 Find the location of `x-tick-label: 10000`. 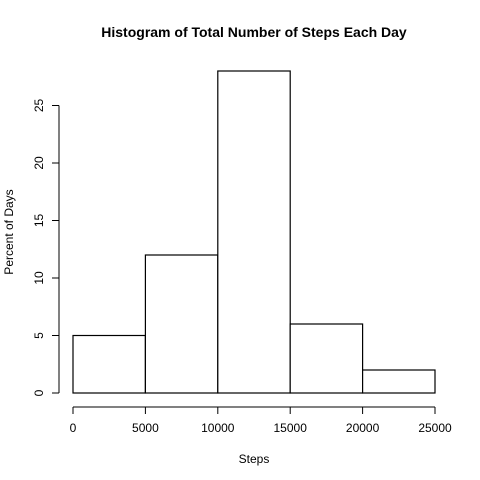

x-tick-label: 10000 is located at coordinates (218, 428).